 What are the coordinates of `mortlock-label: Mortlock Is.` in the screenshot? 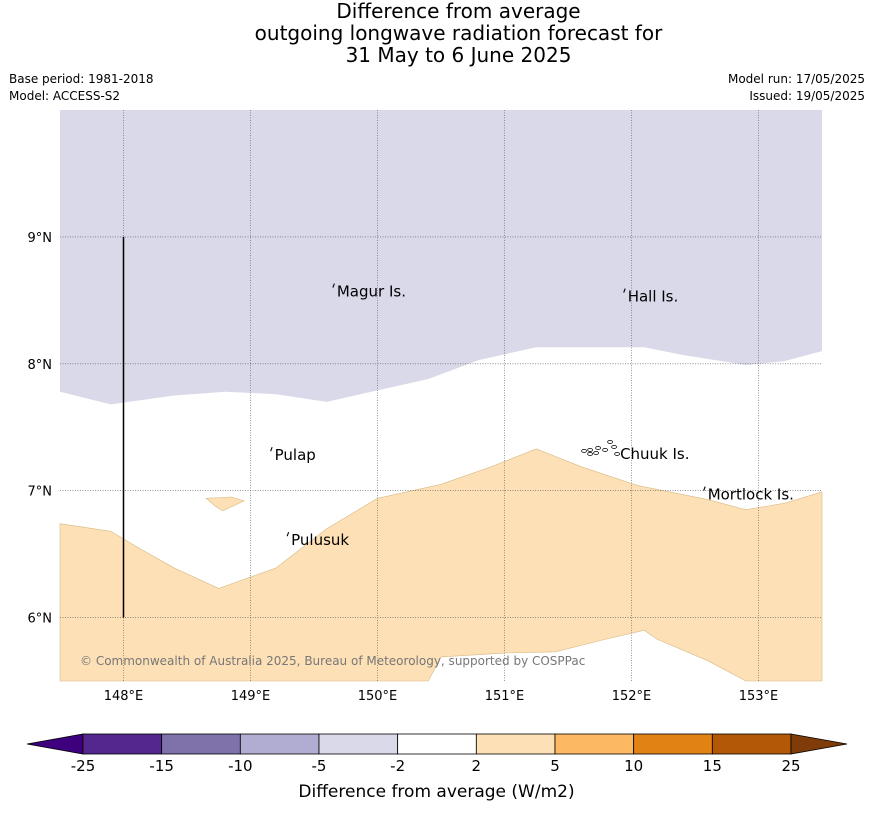 It's located at (751, 495).